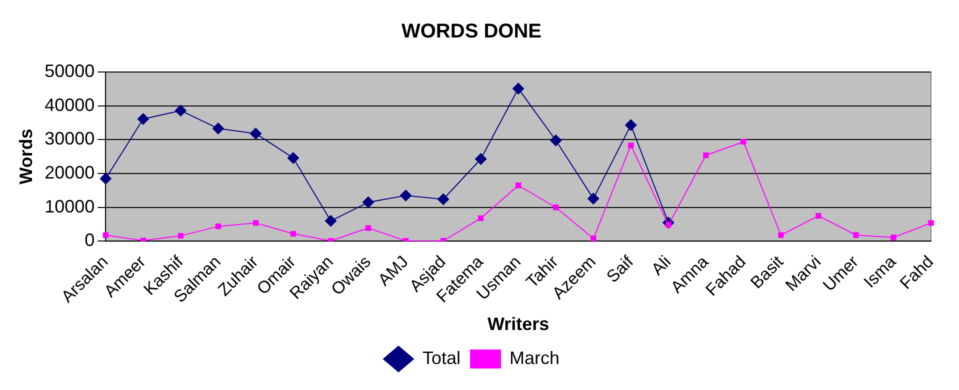 This screenshot has width=959, height=390. What do you see at coordinates (518, 324) in the screenshot?
I see `x-axis-title: Writers` at bounding box center [518, 324].